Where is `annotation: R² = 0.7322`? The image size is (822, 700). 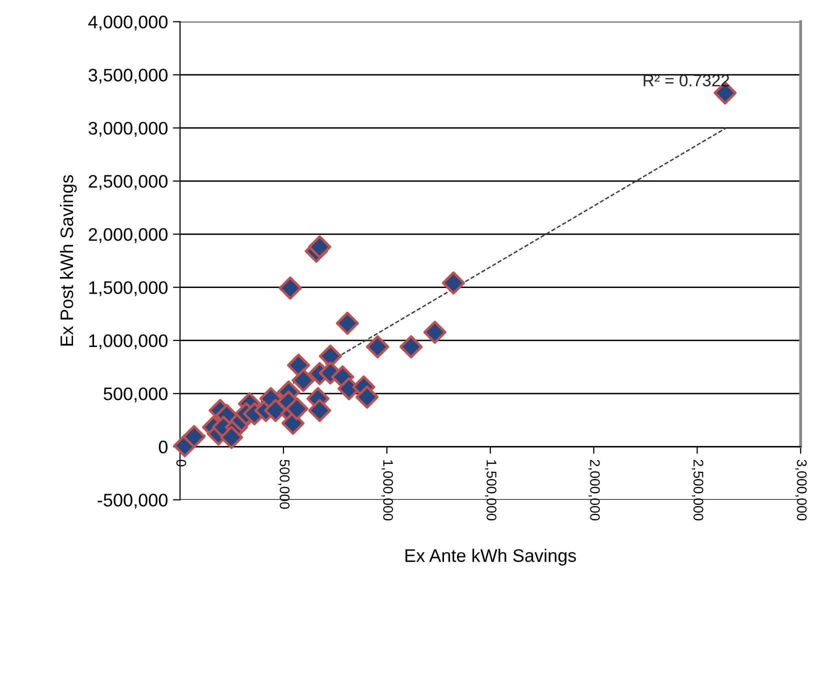
annotation: R² = 0.7322 is located at coordinates (687, 80).